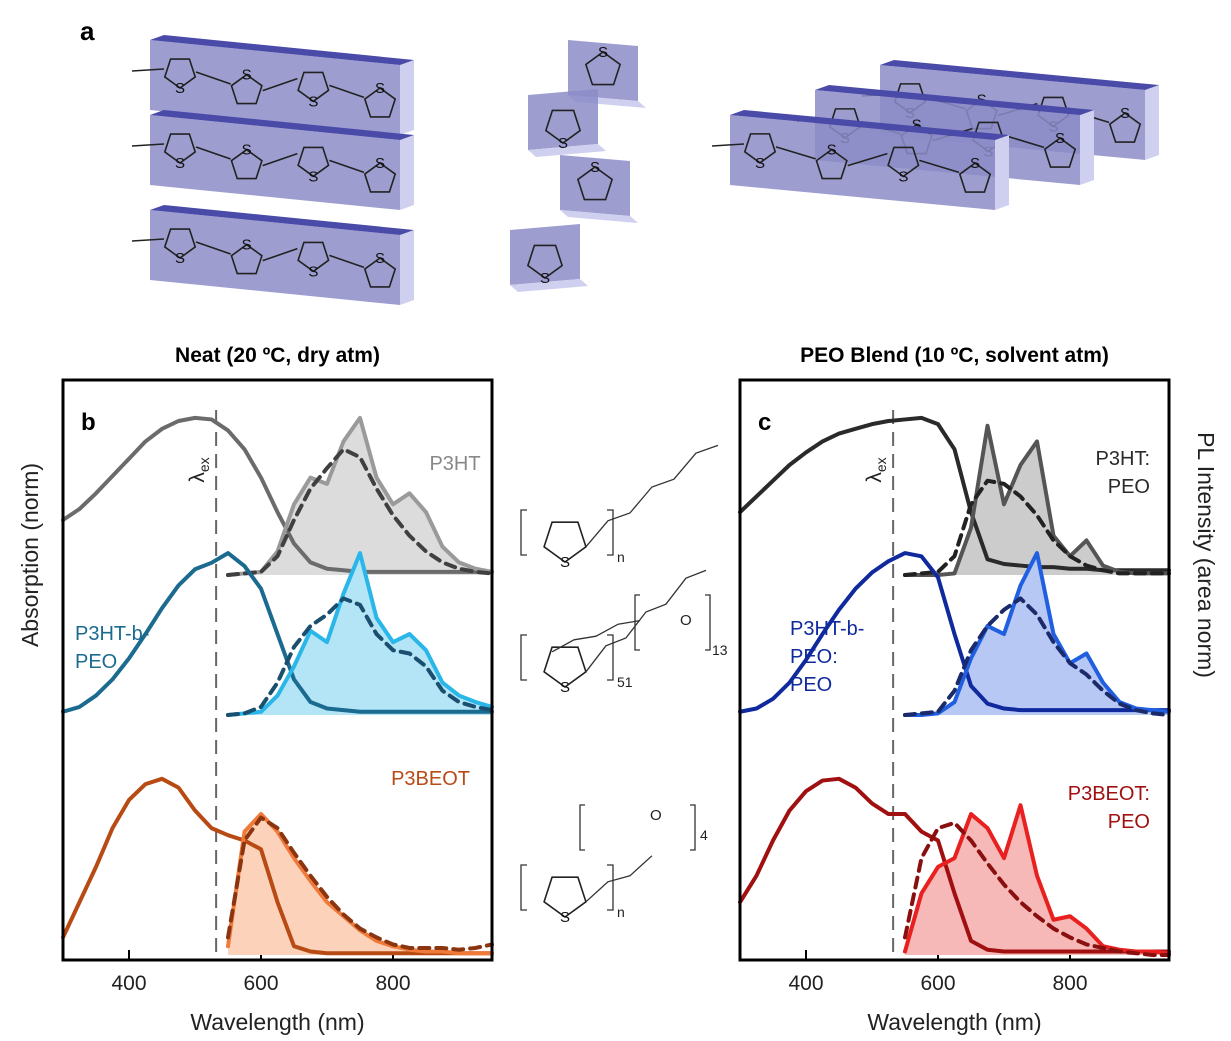 This screenshot has width=1231, height=1041. I want to click on excitation-subscript: ex, so click(204, 464).